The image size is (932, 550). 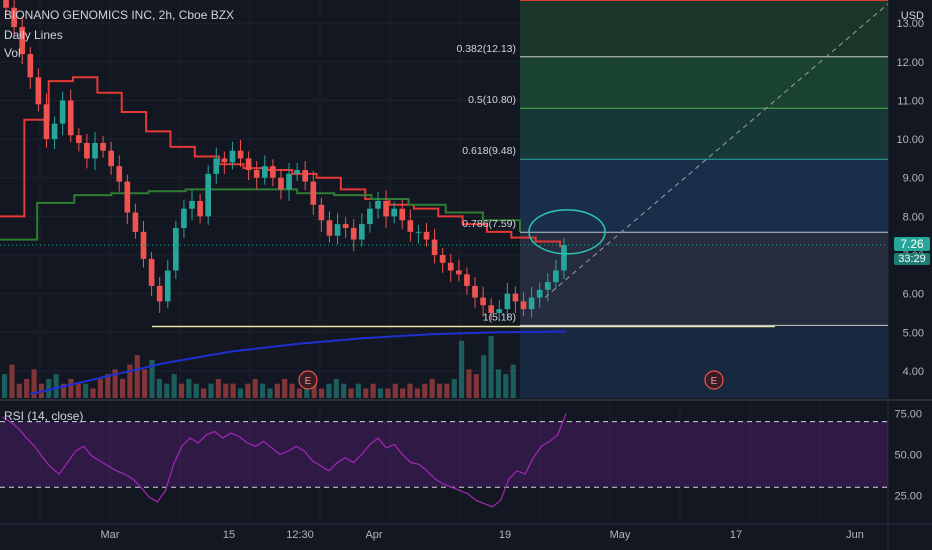 What do you see at coordinates (44, 416) in the screenshot?
I see `rsi-label: RSI (14, close)` at bounding box center [44, 416].